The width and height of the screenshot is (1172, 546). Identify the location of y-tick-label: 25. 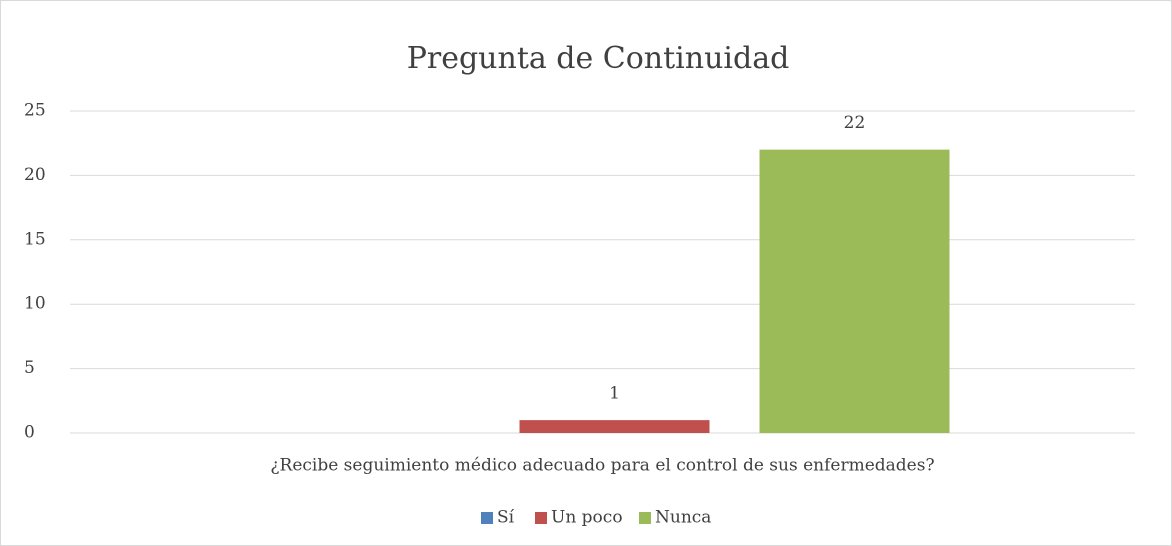
(35, 111).